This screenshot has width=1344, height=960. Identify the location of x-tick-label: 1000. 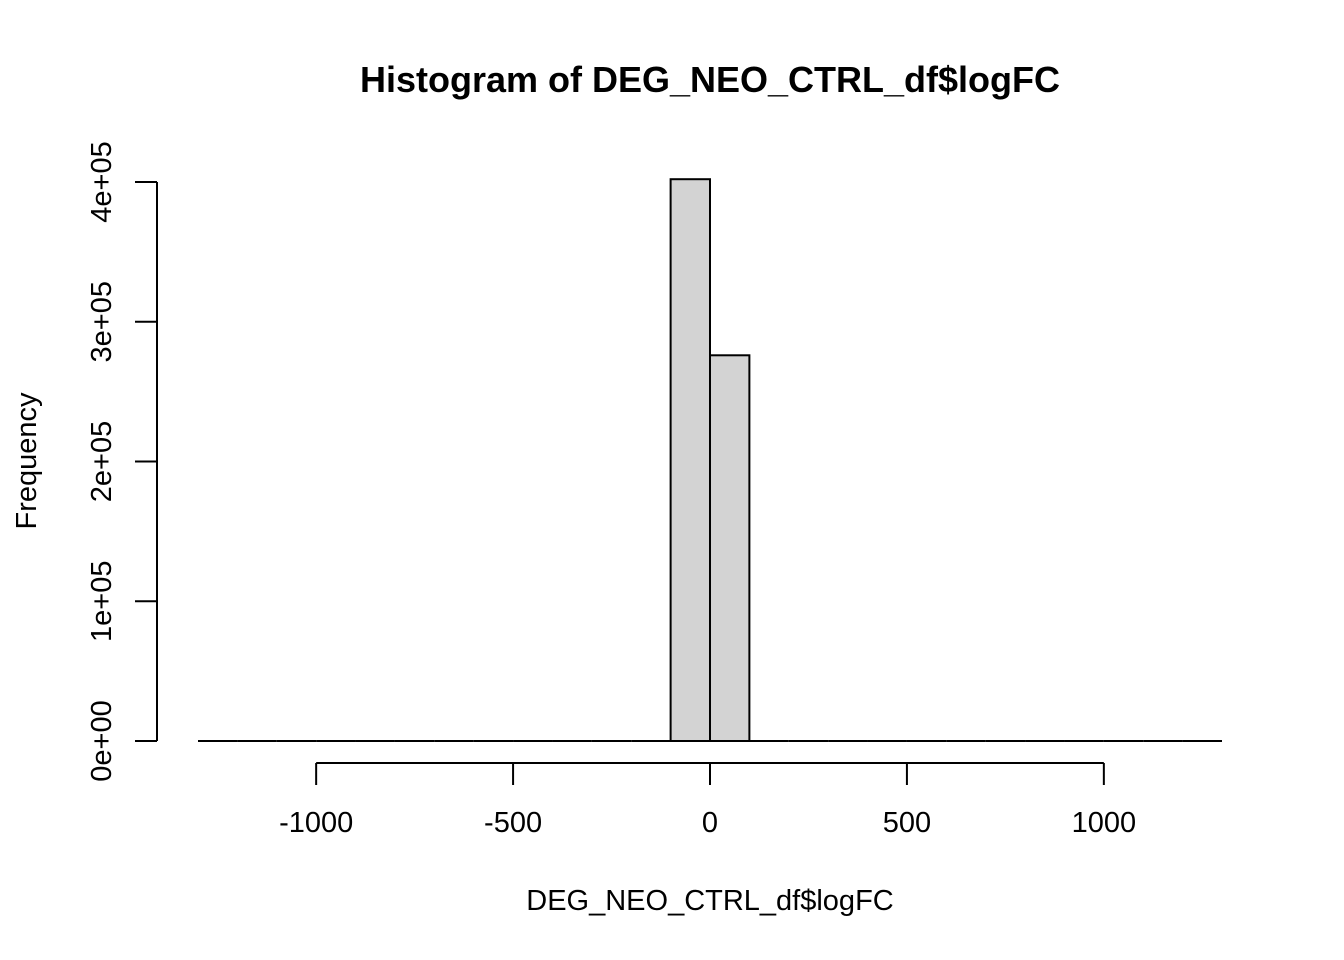
(1104, 823).